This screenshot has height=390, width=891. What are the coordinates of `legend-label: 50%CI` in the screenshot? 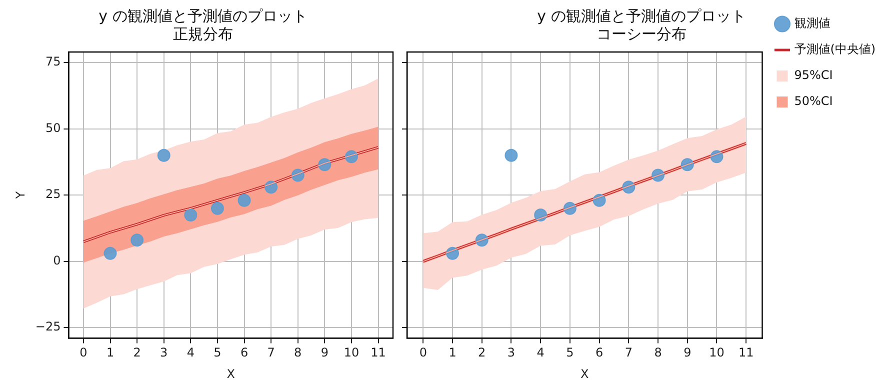 It's located at (813, 101).